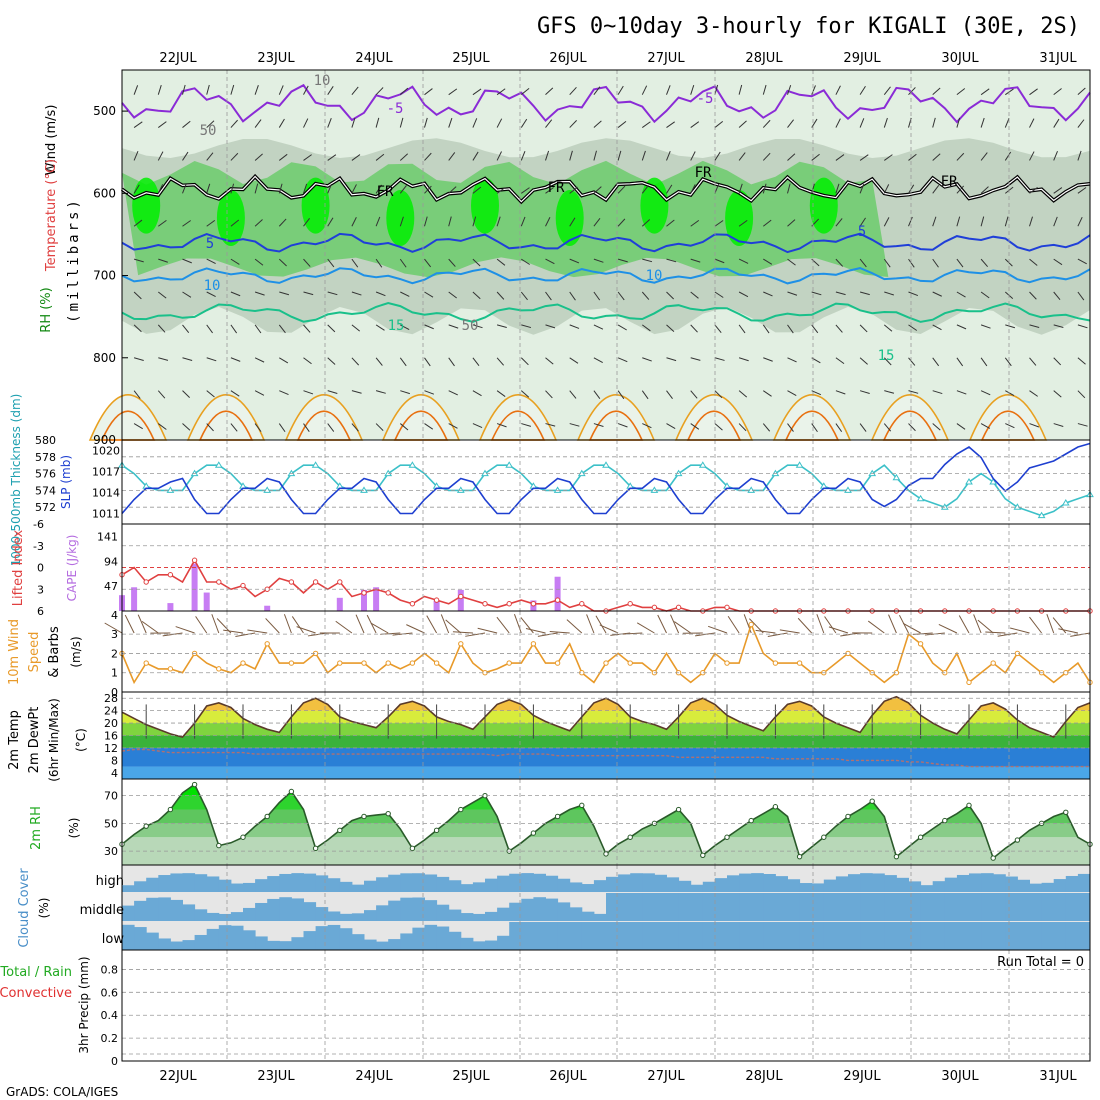  Describe the element at coordinates (764, 1076) in the screenshot. I see `day-label-bottom: 28JUL` at that location.